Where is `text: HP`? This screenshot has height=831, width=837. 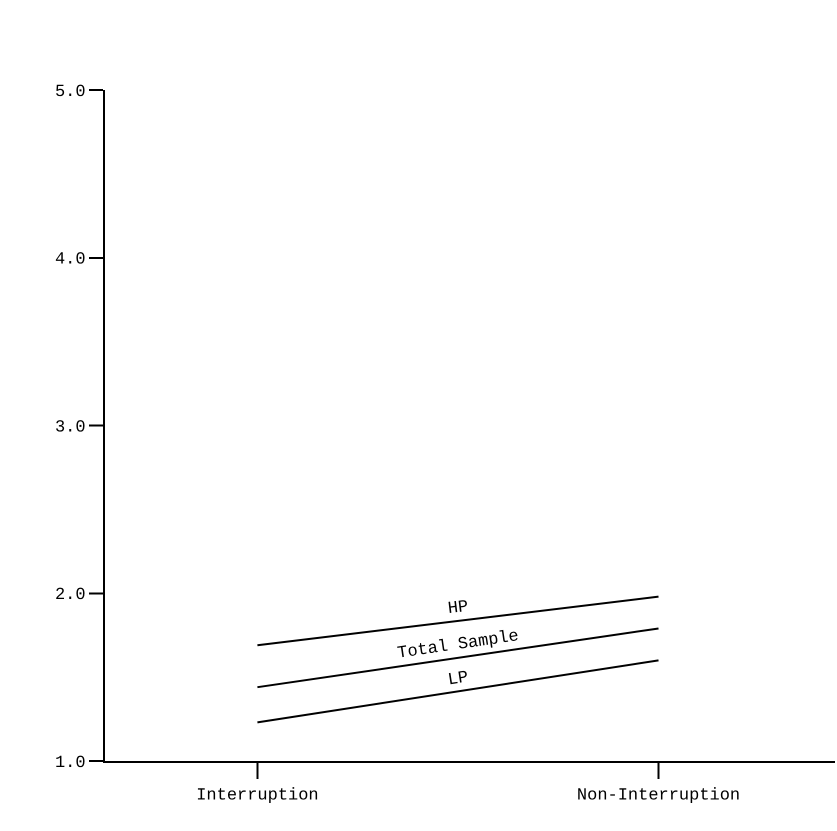 text: HP is located at coordinates (458, 609).